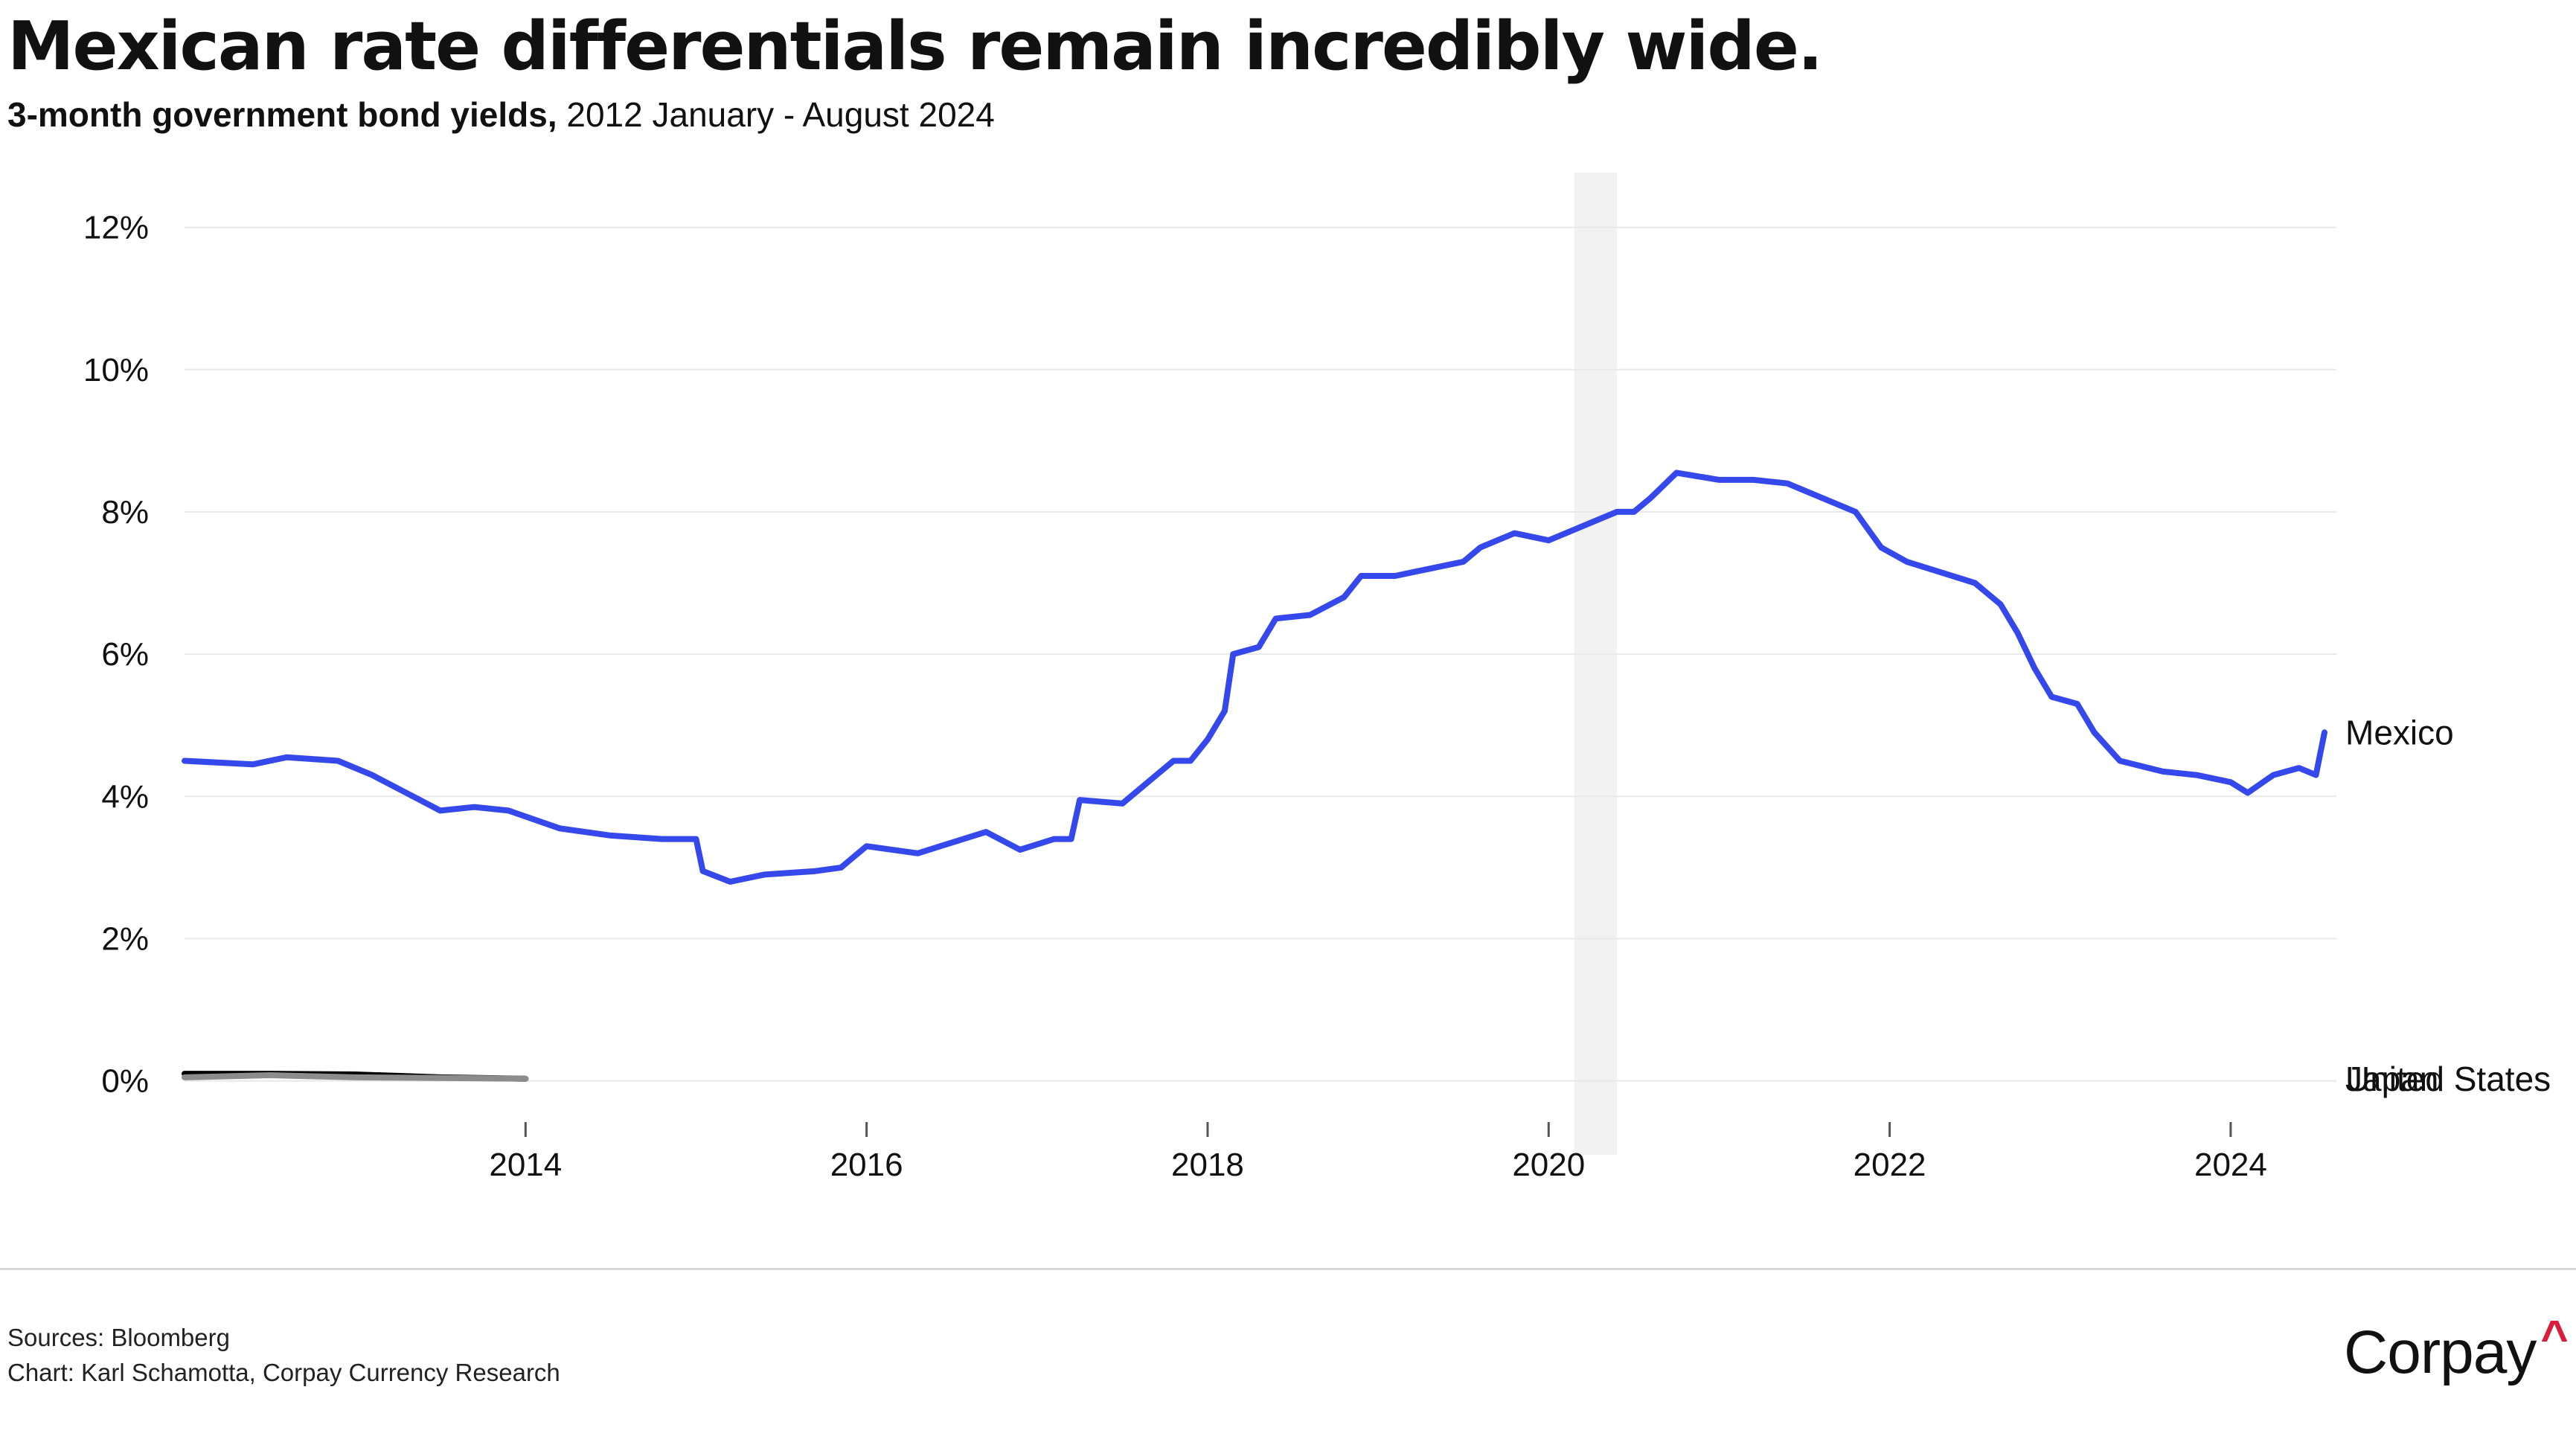 The width and height of the screenshot is (2576, 1445). I want to click on shaded-period, so click(1595, 664).